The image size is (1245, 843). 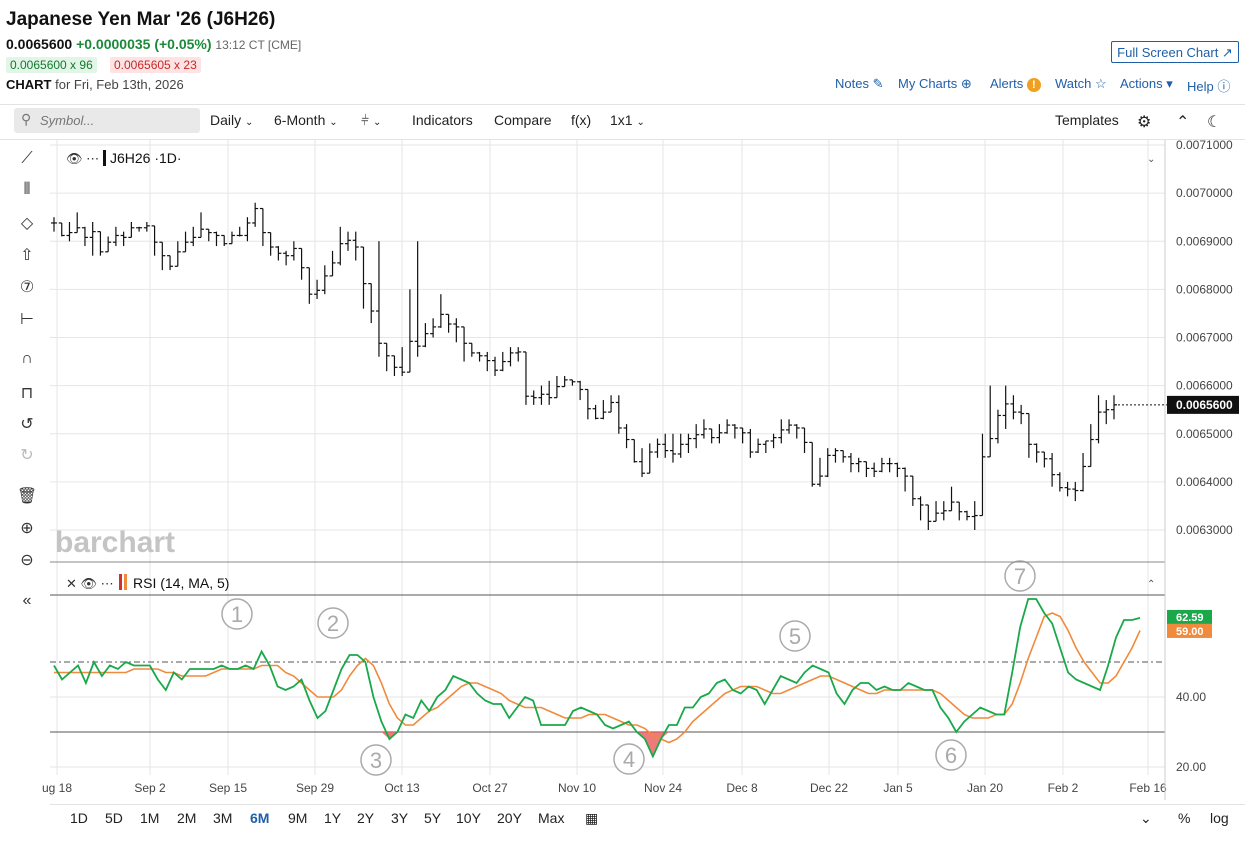 What do you see at coordinates (878, 83) in the screenshot?
I see `edit-icon: ✎` at bounding box center [878, 83].